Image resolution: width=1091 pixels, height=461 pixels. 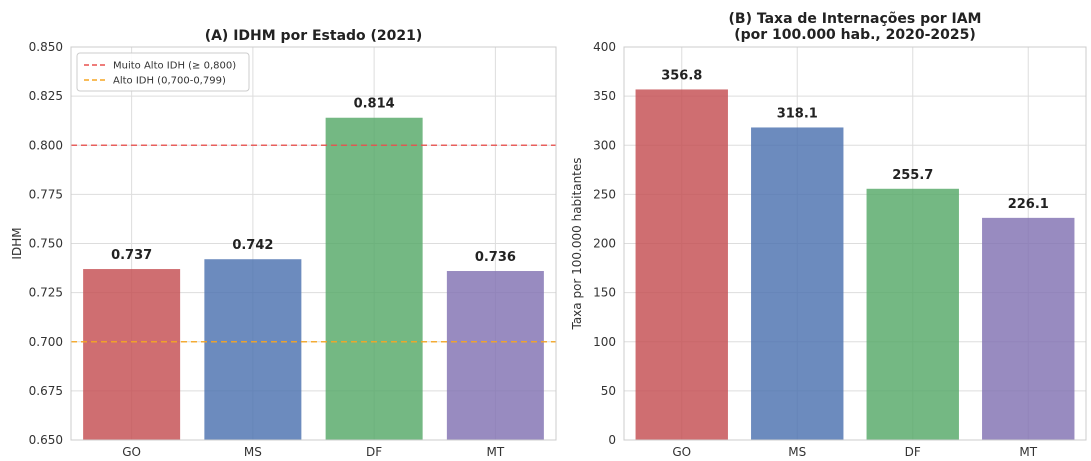 What do you see at coordinates (46, 145) in the screenshot?
I see `y-tick-label: 0.800` at bounding box center [46, 145].